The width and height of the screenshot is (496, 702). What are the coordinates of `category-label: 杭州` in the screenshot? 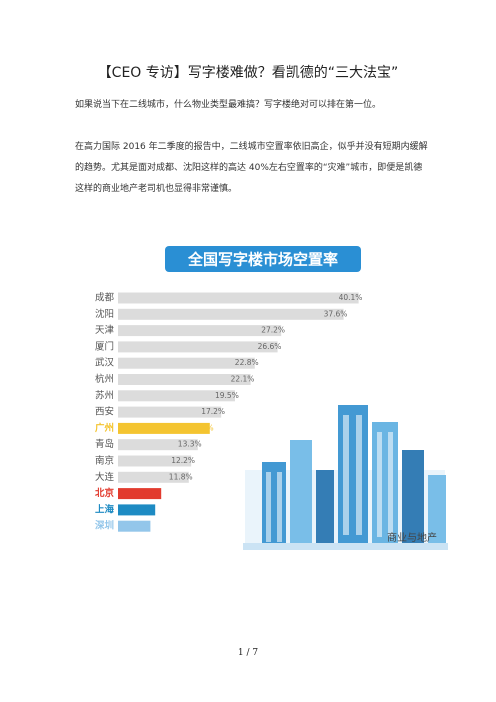 It's located at (104, 379).